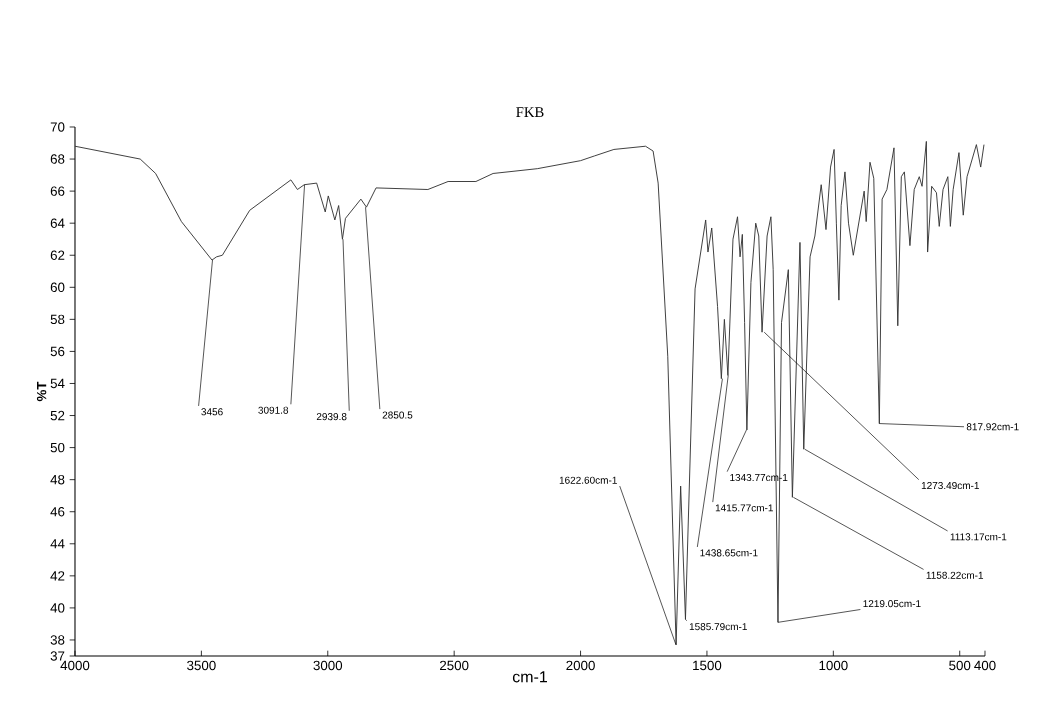 The width and height of the screenshot is (1062, 707). What do you see at coordinates (57, 544) in the screenshot?
I see `y-tick-label: 44` at bounding box center [57, 544].